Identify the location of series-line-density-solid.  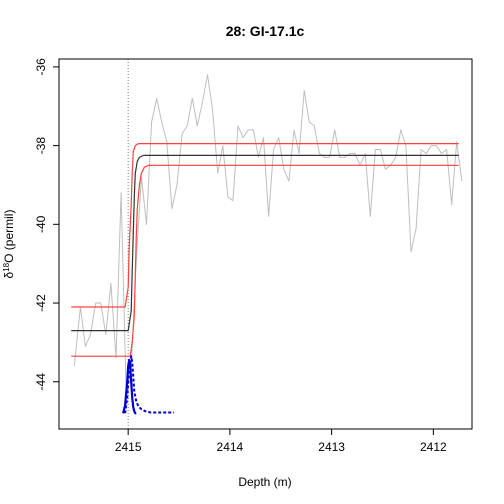
(129, 387).